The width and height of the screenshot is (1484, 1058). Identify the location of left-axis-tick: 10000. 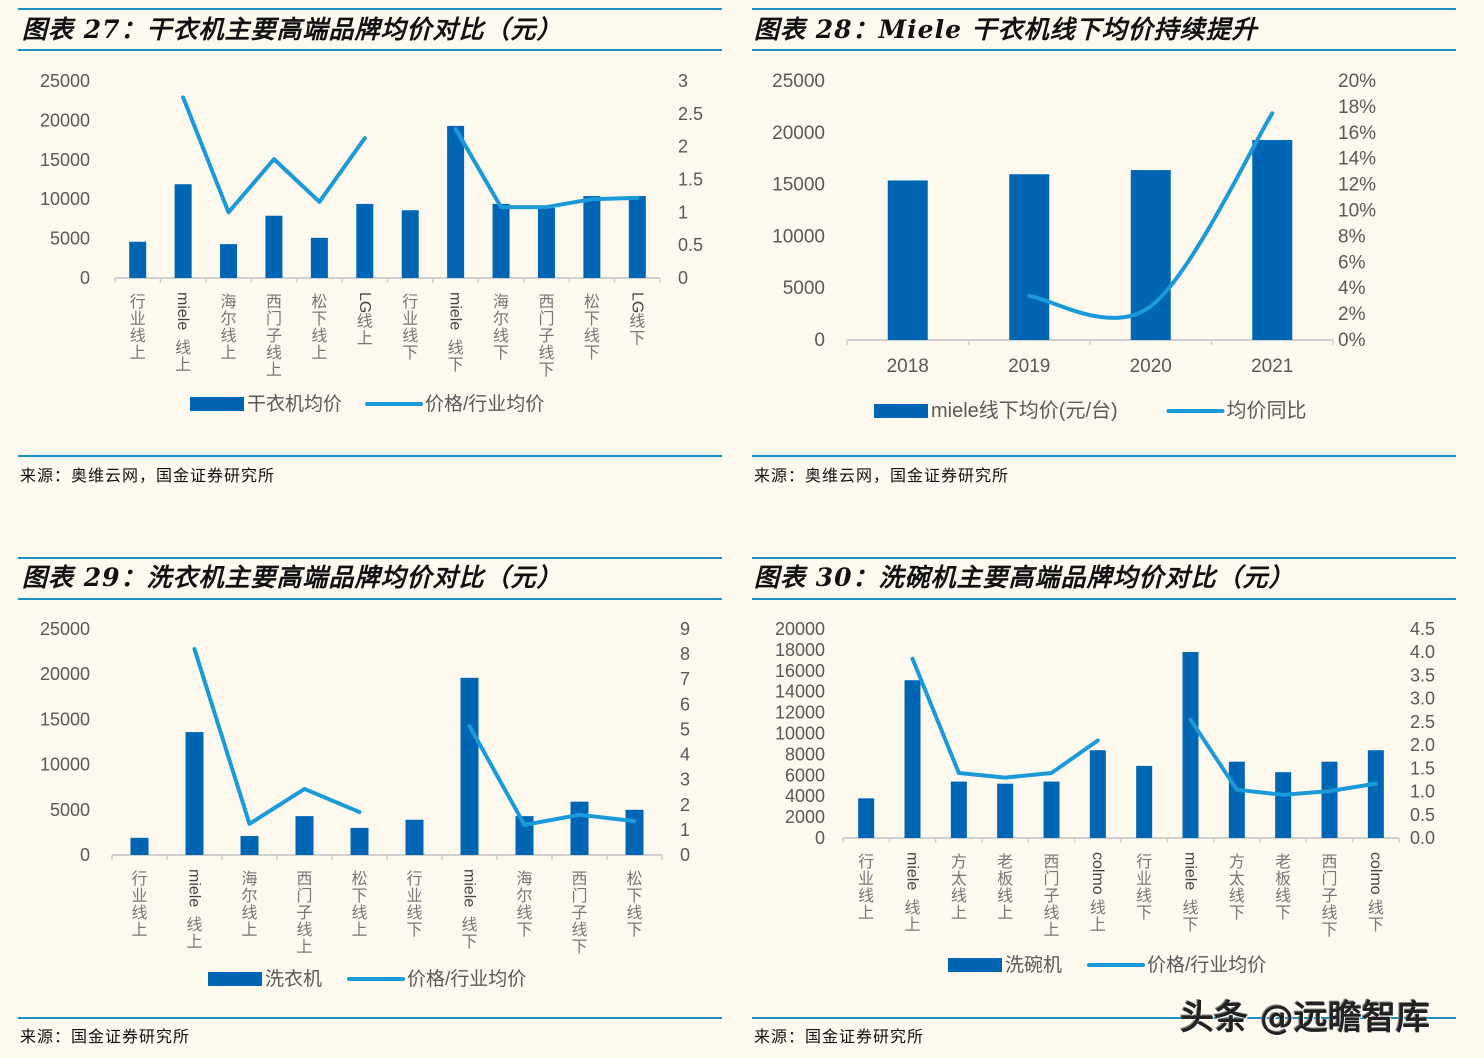
(65, 199).